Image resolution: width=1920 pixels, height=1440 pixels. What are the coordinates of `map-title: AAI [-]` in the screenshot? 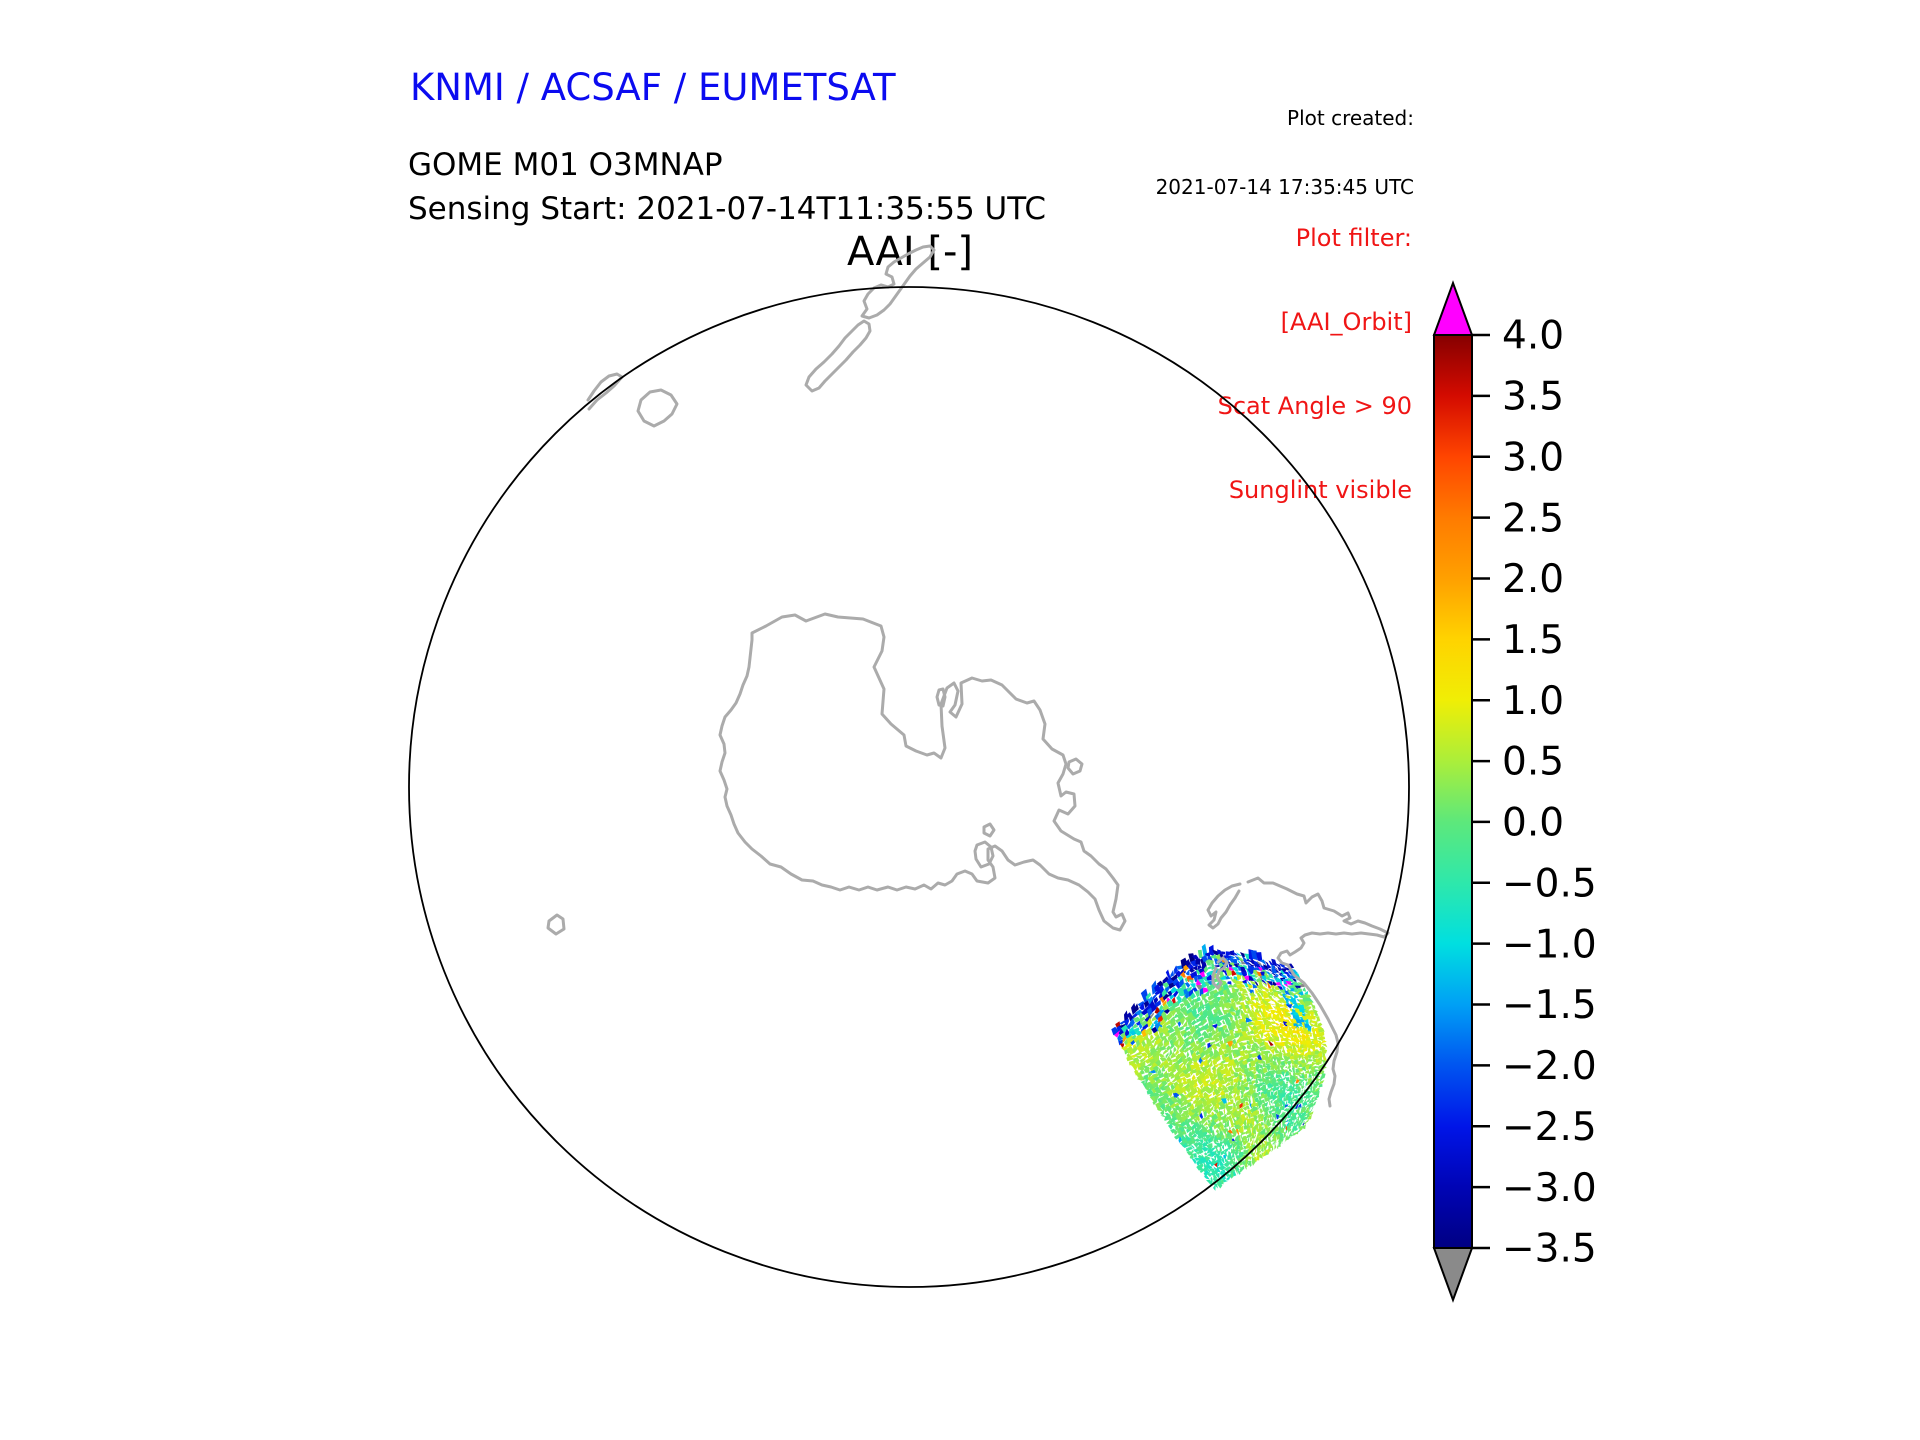 It's located at (910, 252).